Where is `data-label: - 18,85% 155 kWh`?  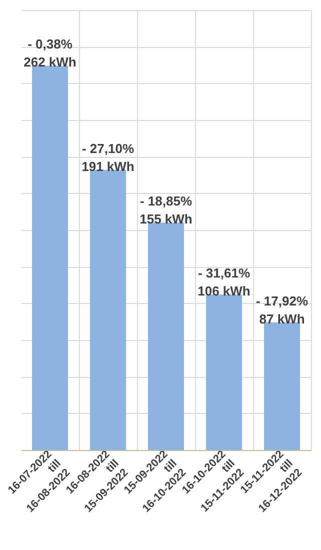
data-label: - 18,85% 155 kWh is located at coordinates (166, 210).